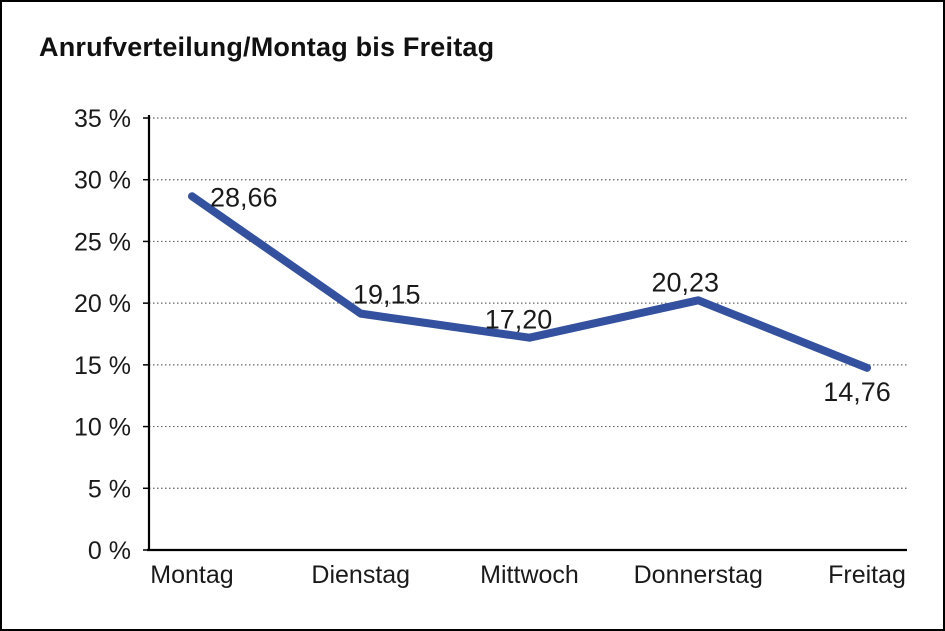 Image resolution: width=945 pixels, height=631 pixels. I want to click on data-point-label: 14,76, so click(857, 392).